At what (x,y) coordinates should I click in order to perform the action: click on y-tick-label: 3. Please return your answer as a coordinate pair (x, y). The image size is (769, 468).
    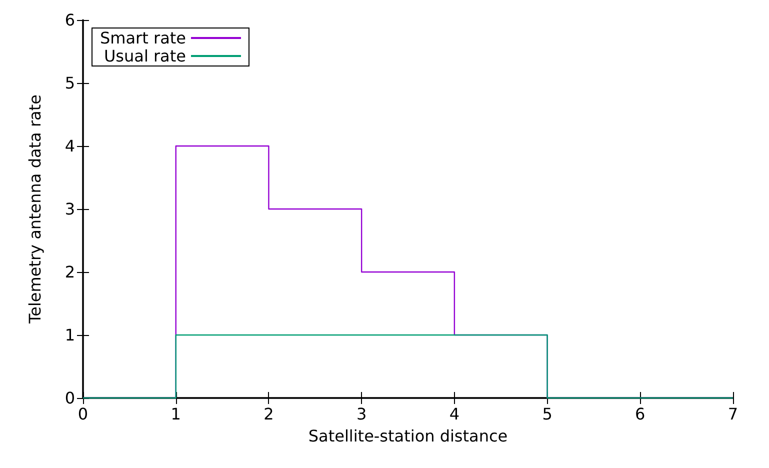
    Looking at the image, I should click on (69, 209).